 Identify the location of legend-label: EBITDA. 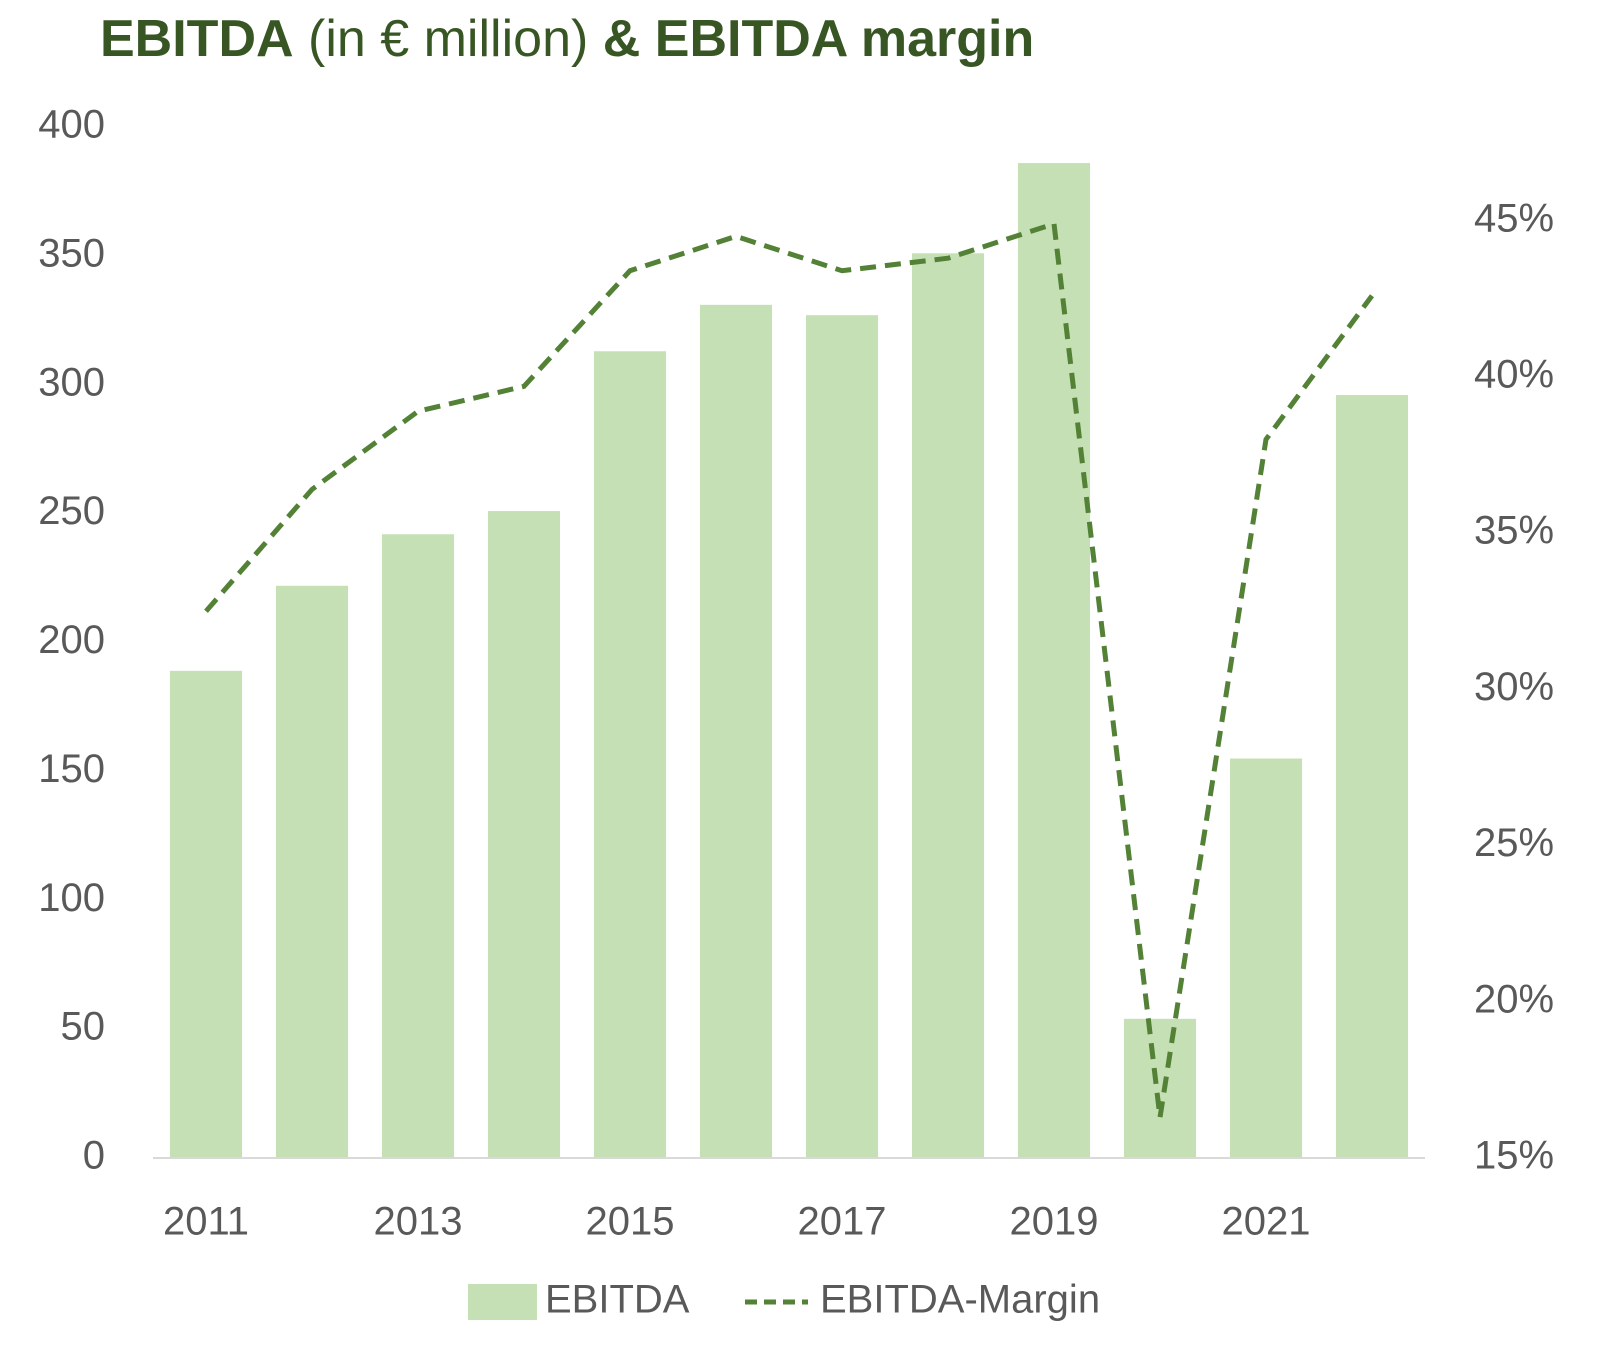
(617, 1300).